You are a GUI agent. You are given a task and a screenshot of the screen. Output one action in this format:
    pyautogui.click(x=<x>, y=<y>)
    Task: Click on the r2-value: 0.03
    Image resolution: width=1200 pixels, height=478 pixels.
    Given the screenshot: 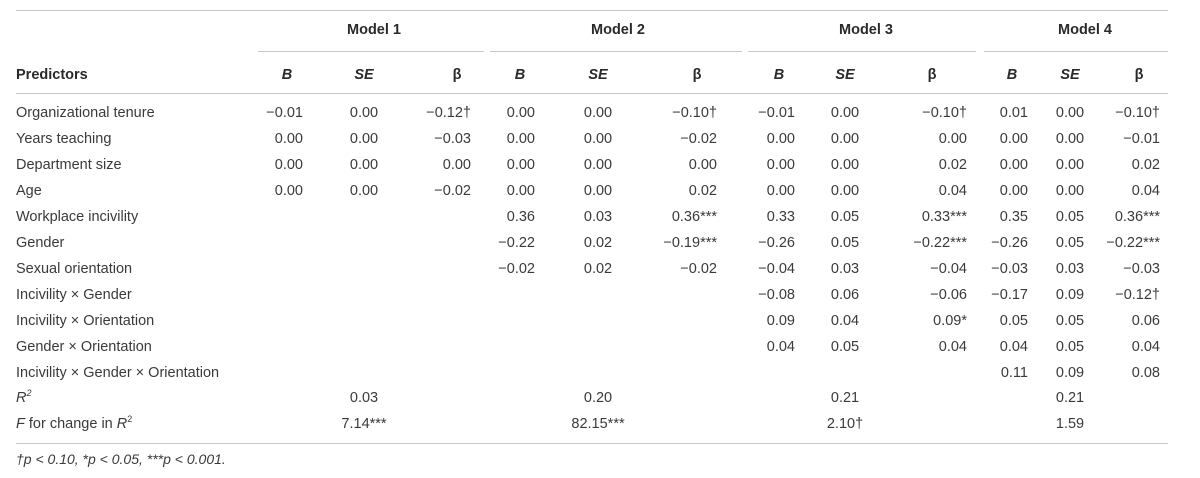 What is the action you would take?
    pyautogui.click(x=364, y=398)
    